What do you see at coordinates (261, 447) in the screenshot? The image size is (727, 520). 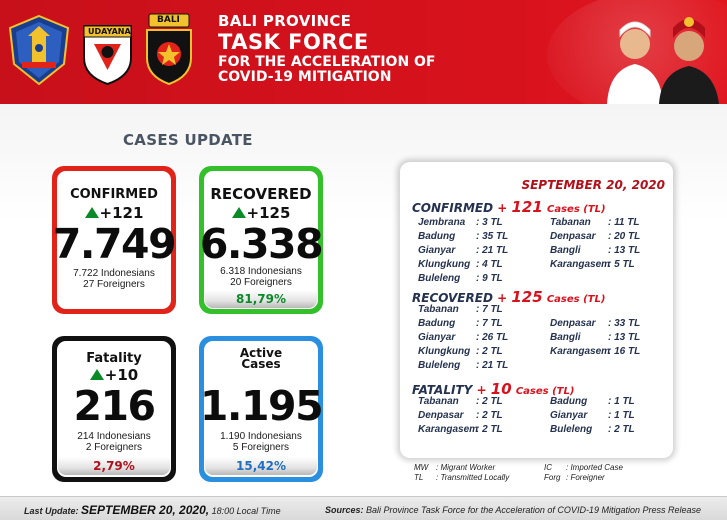 I see `active-foreigners: 5 Foreigners` at bounding box center [261, 447].